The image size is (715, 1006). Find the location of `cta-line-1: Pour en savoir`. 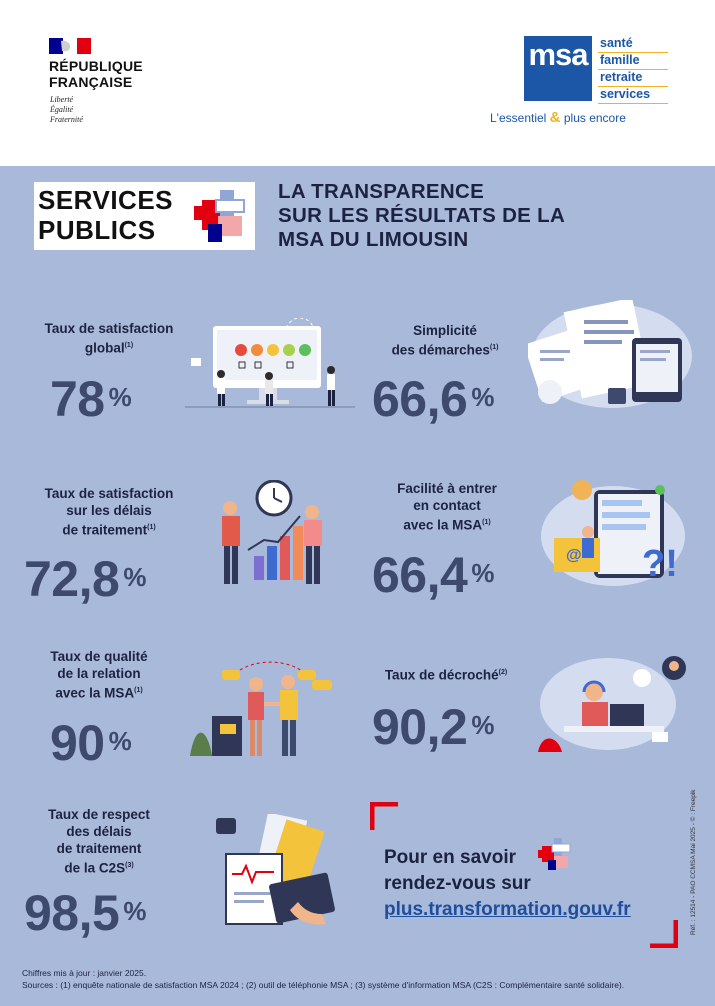

cta-line-1: Pour en savoir is located at coordinates (450, 857).